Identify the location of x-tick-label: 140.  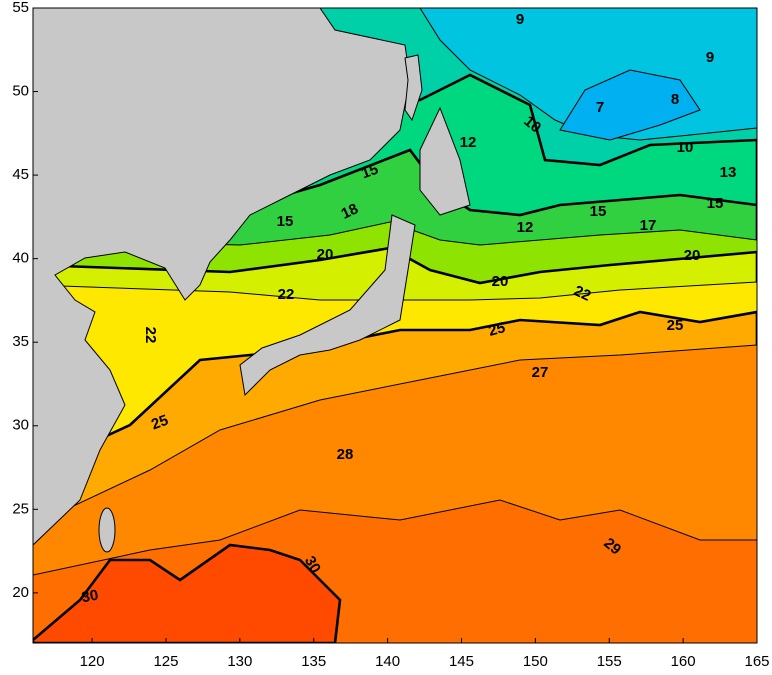
(387, 661).